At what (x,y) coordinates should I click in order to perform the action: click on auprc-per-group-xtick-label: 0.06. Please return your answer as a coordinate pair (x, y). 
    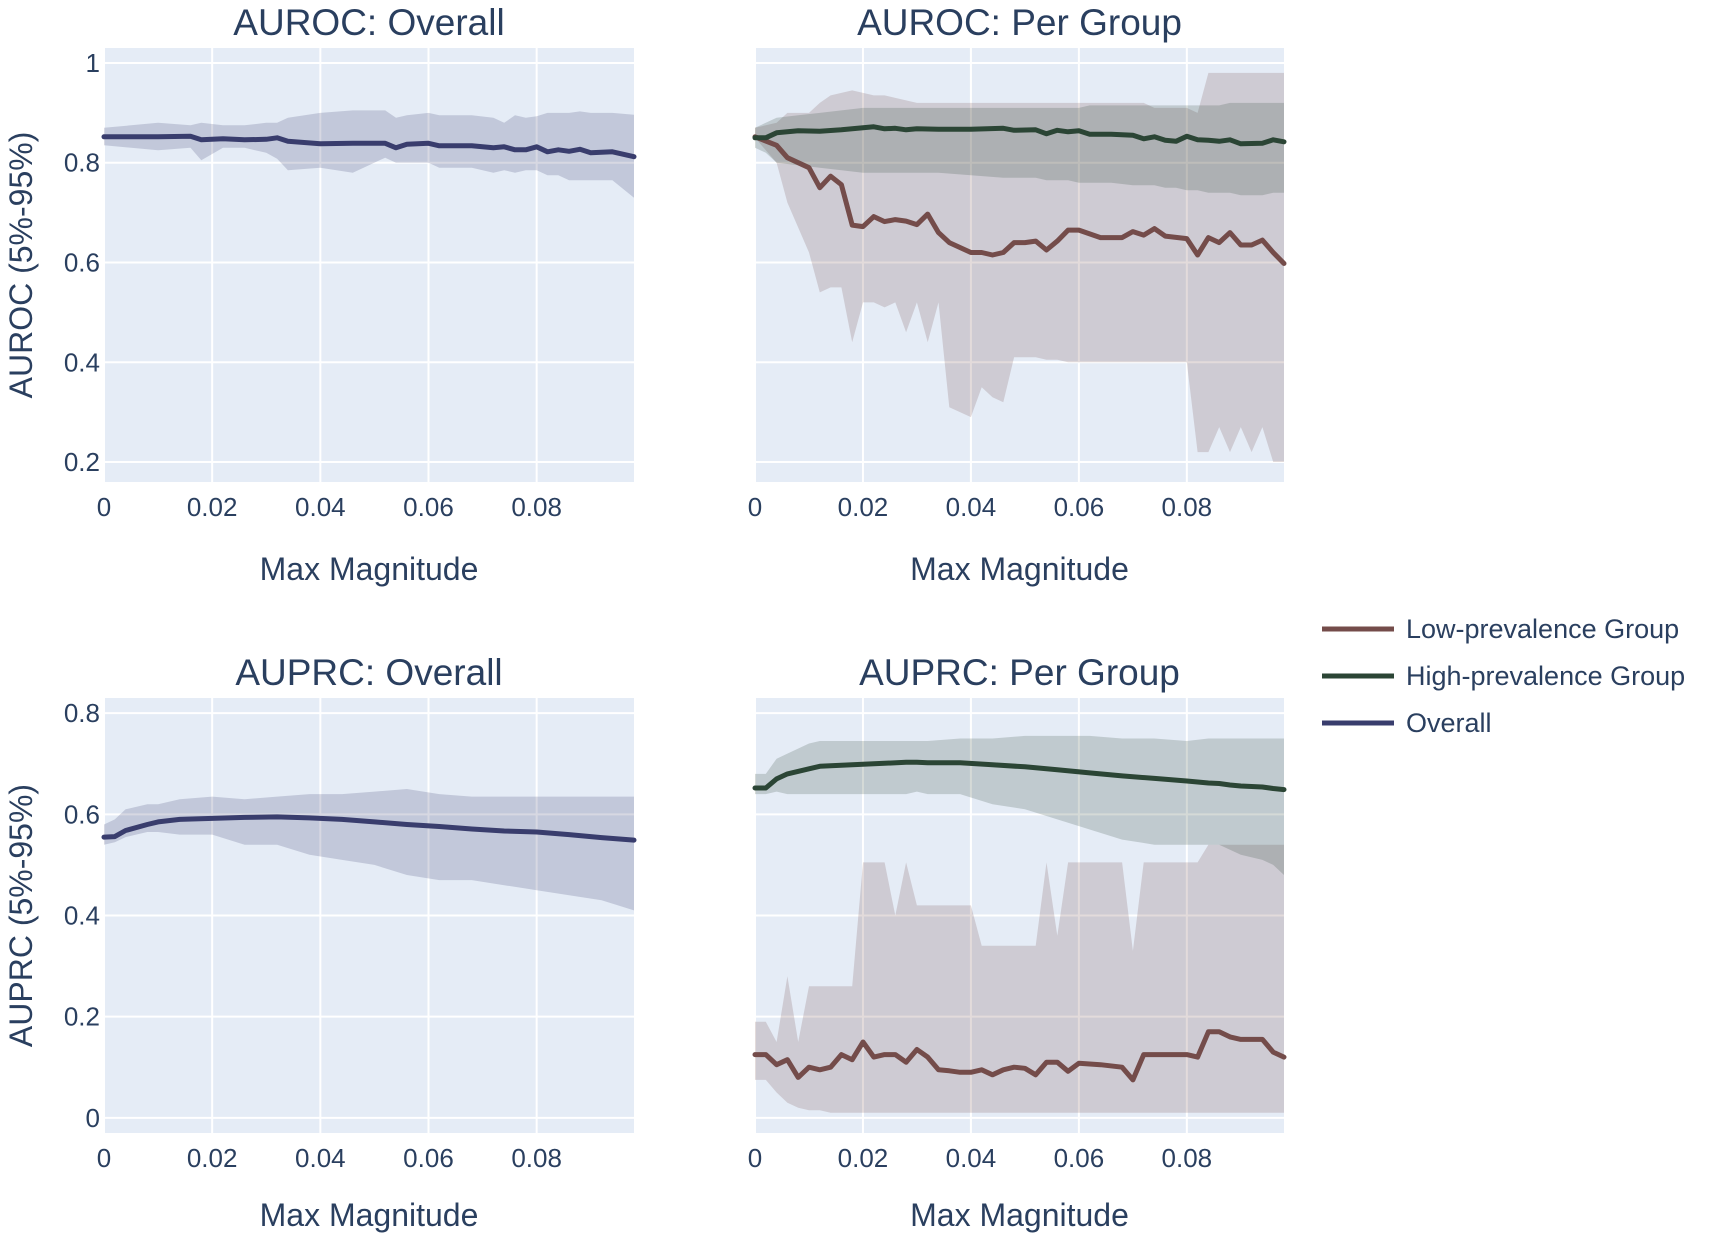
    Looking at the image, I should click on (1079, 1158).